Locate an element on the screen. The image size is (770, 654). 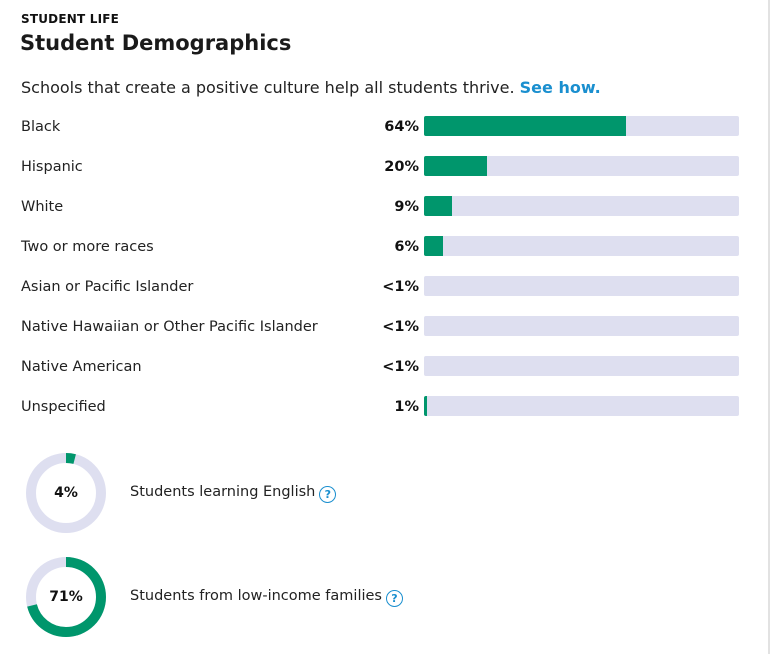
demographic-label: Hispanic is located at coordinates (52, 167).